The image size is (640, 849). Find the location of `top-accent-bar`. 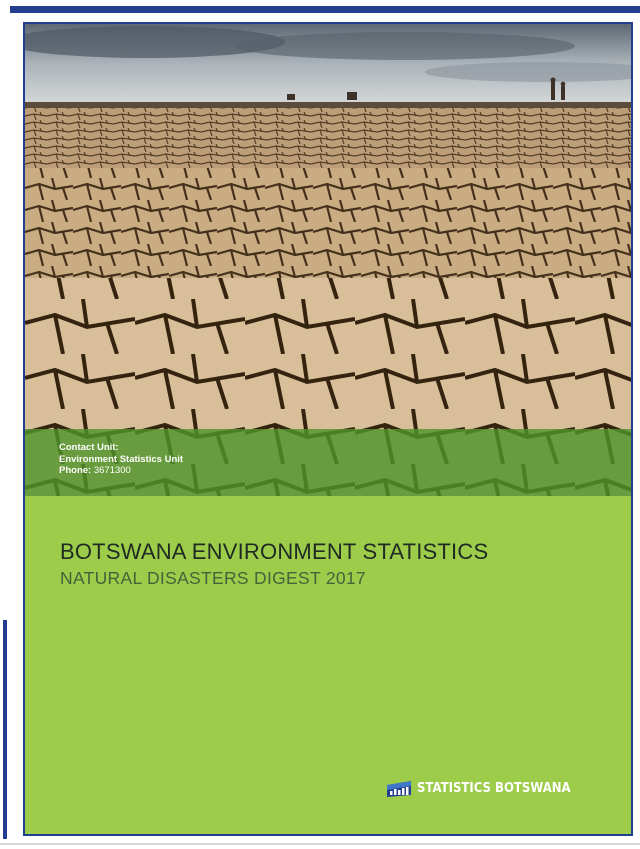

top-accent-bar is located at coordinates (325, 9).